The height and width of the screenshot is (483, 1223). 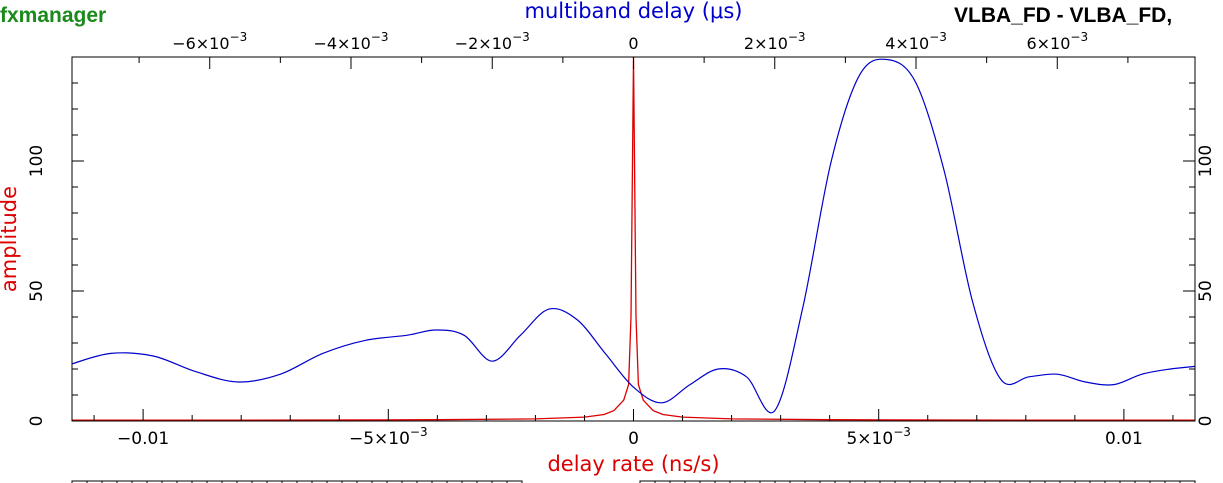 I want to click on lower-panel-right, so click(x=917, y=481).